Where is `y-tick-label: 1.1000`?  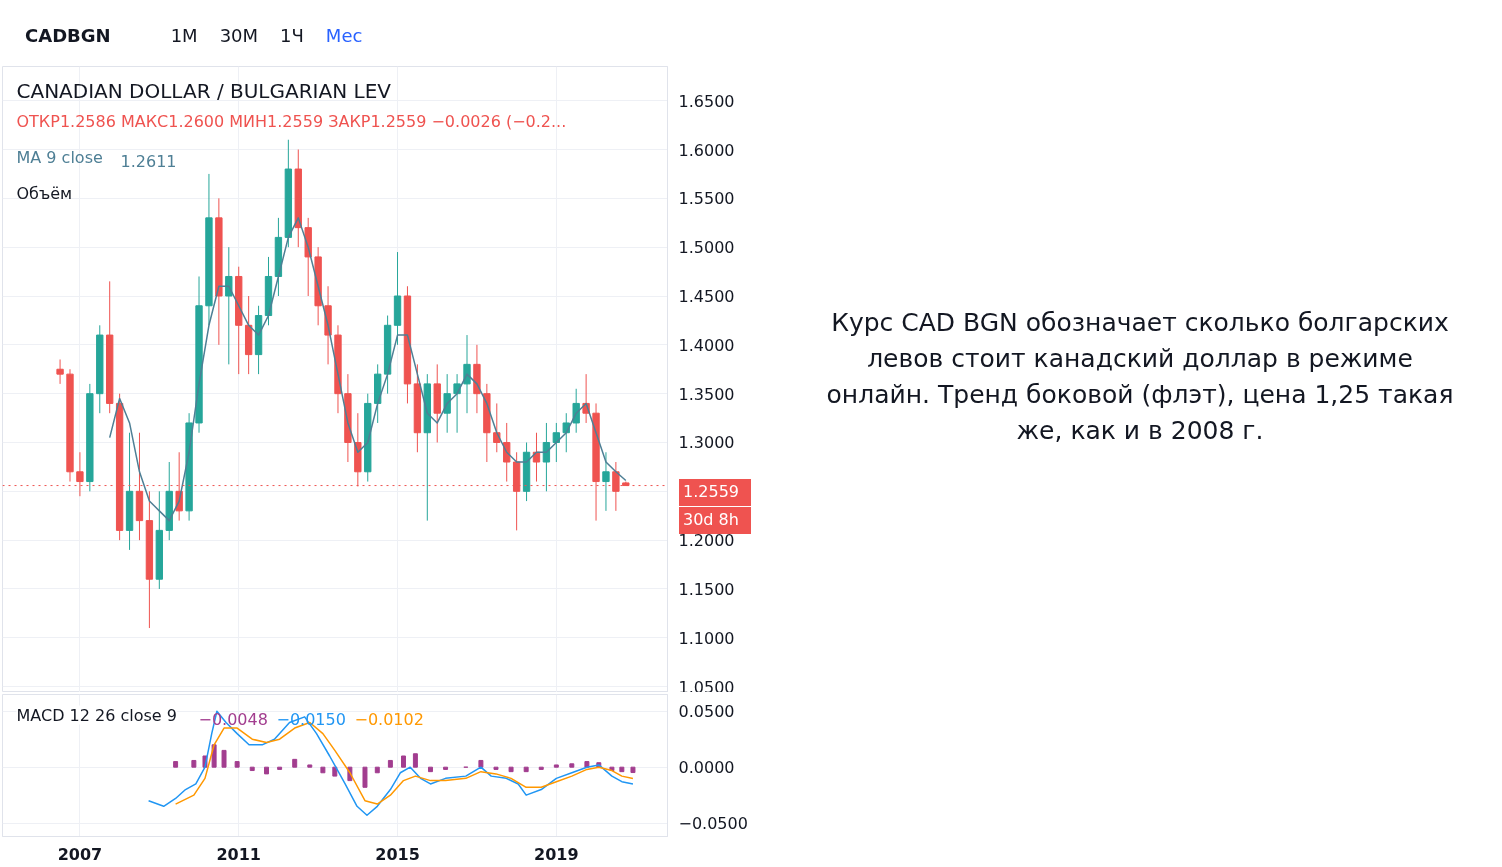 y-tick-label: 1.1000 is located at coordinates (706, 638).